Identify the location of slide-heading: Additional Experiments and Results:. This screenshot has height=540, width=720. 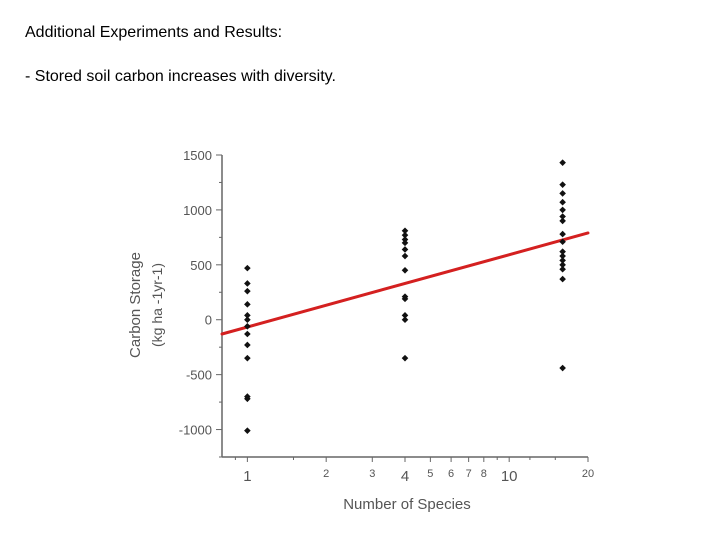
(154, 32).